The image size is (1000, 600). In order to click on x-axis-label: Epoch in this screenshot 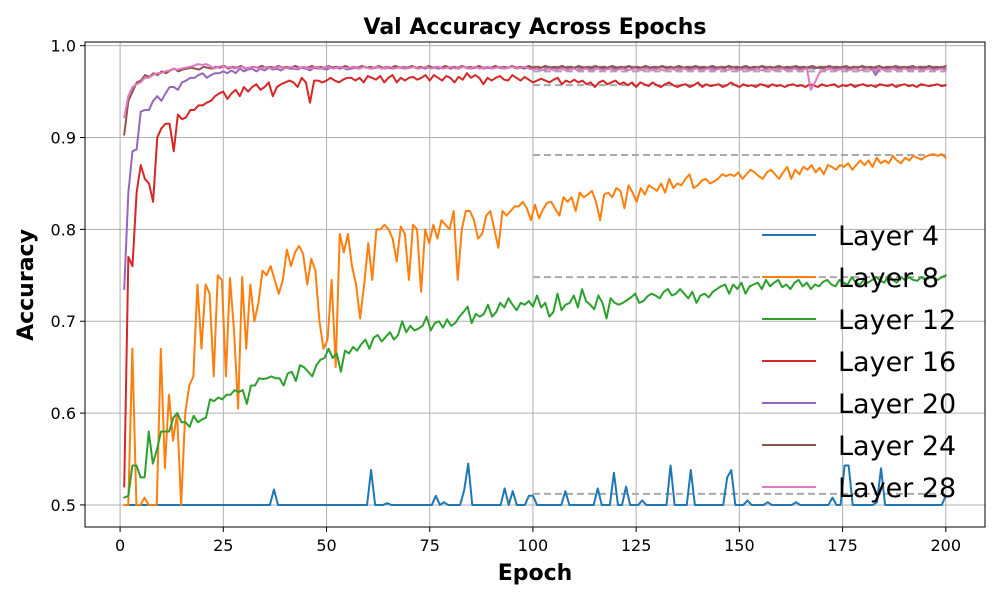, I will do `click(535, 573)`.